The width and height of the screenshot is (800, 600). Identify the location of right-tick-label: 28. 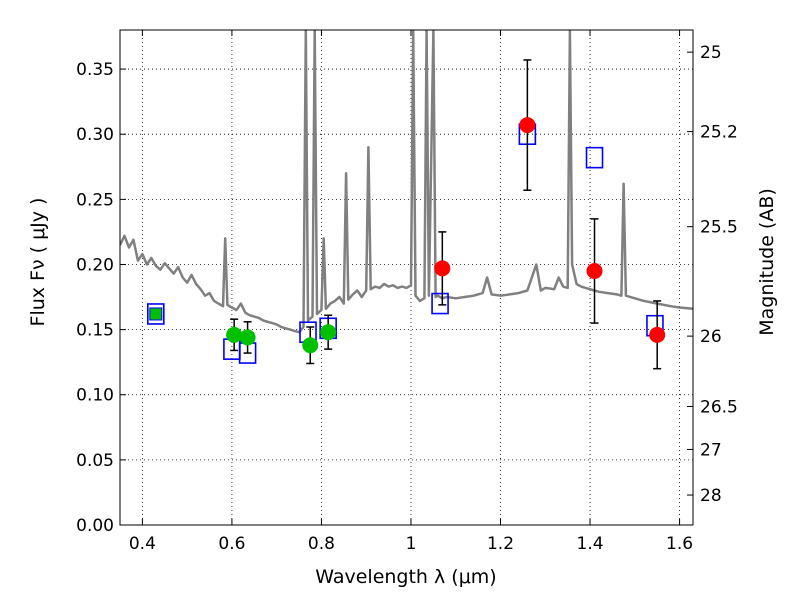
(711, 496).